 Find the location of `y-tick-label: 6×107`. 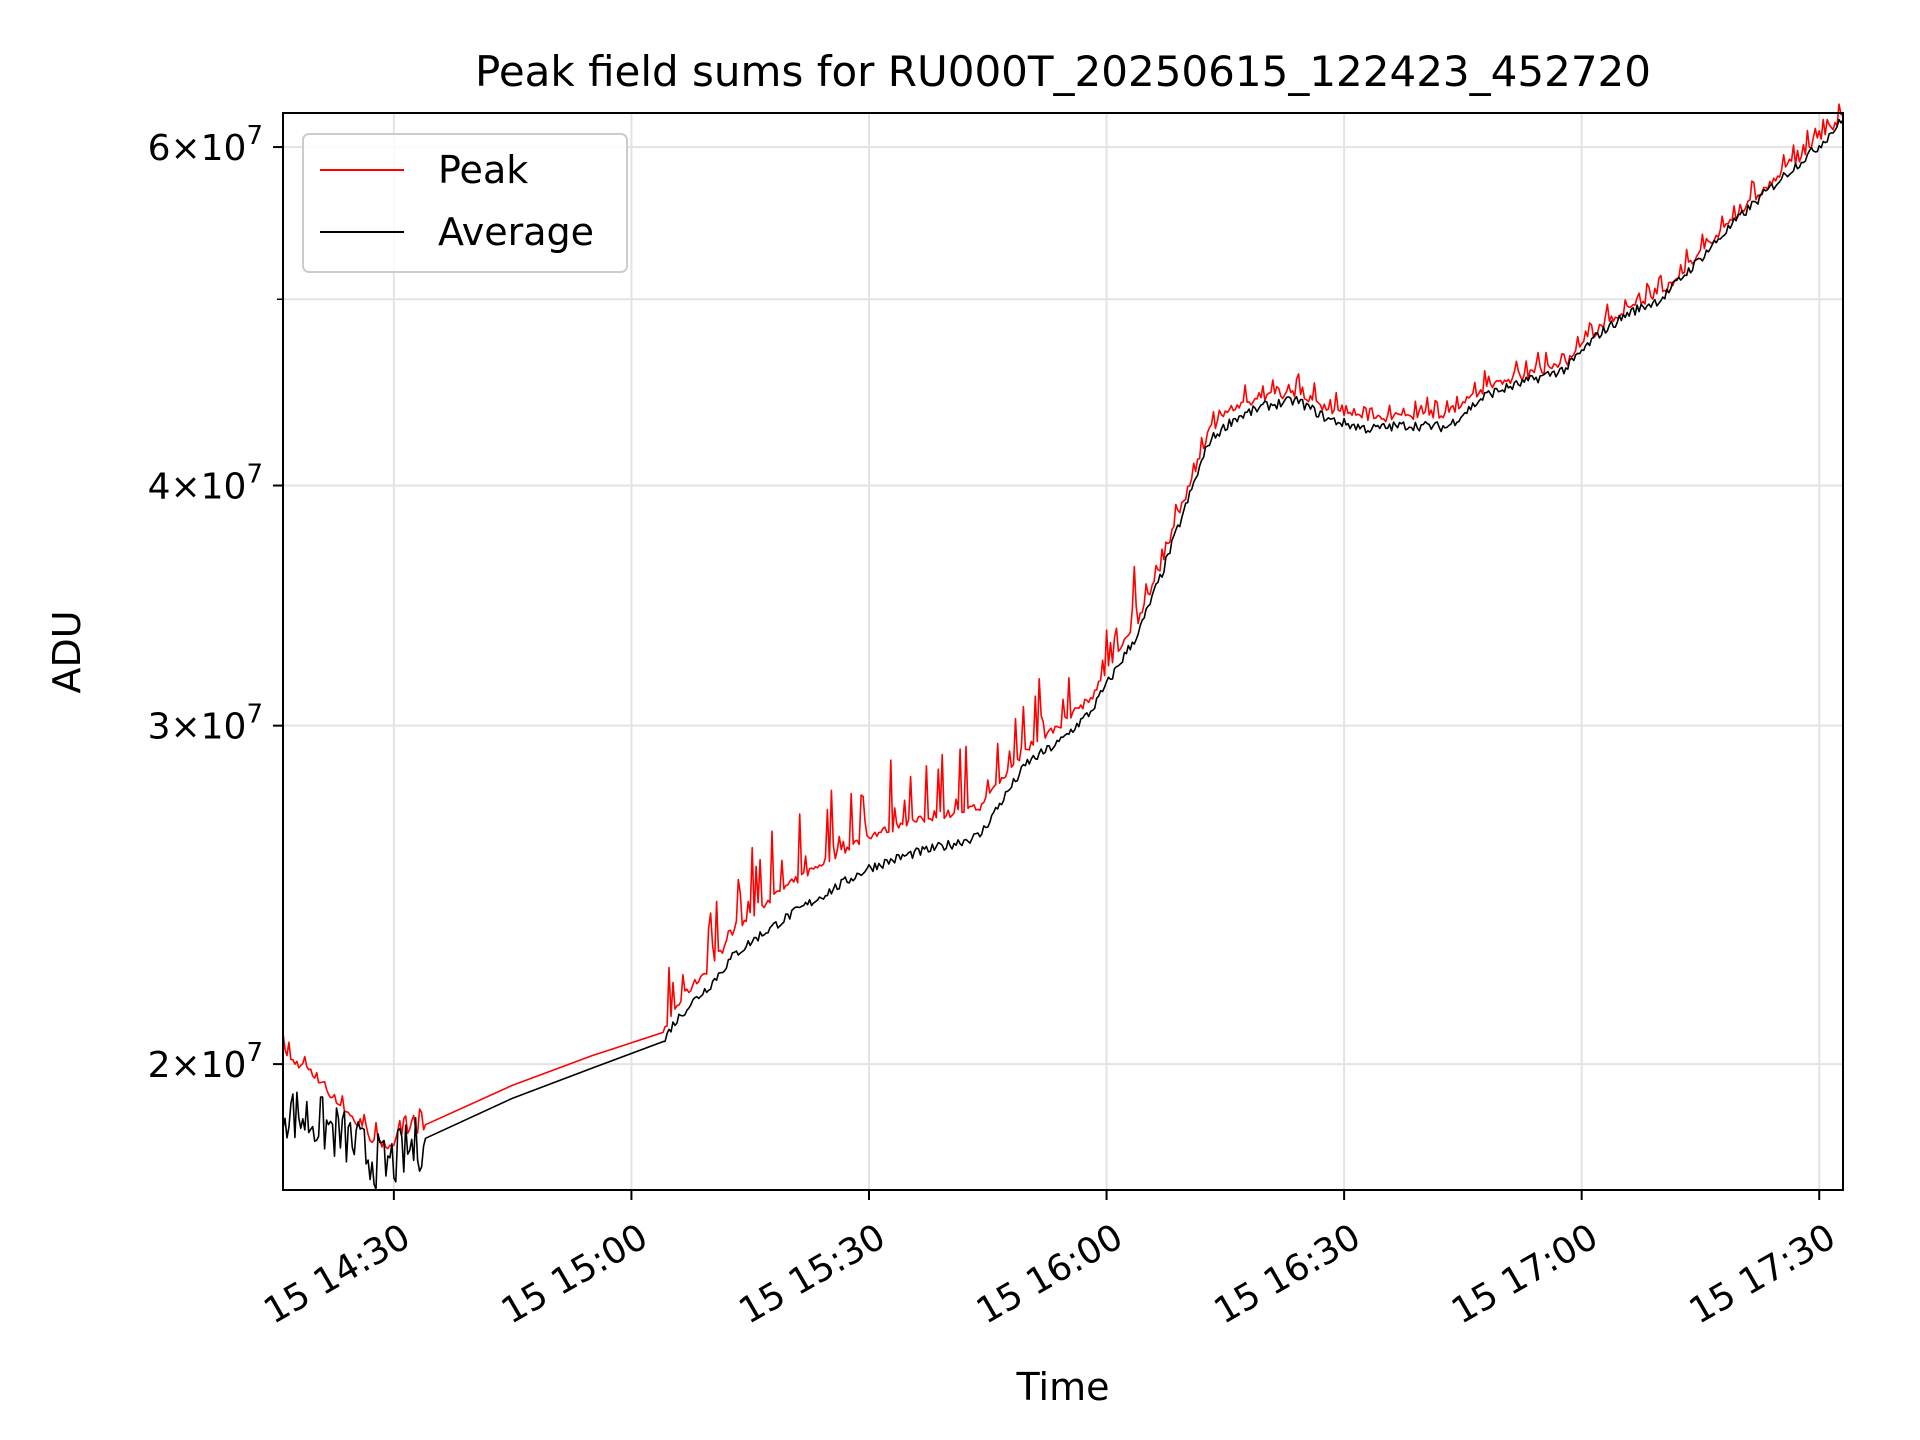

y-tick-label: 6×107 is located at coordinates (205, 145).